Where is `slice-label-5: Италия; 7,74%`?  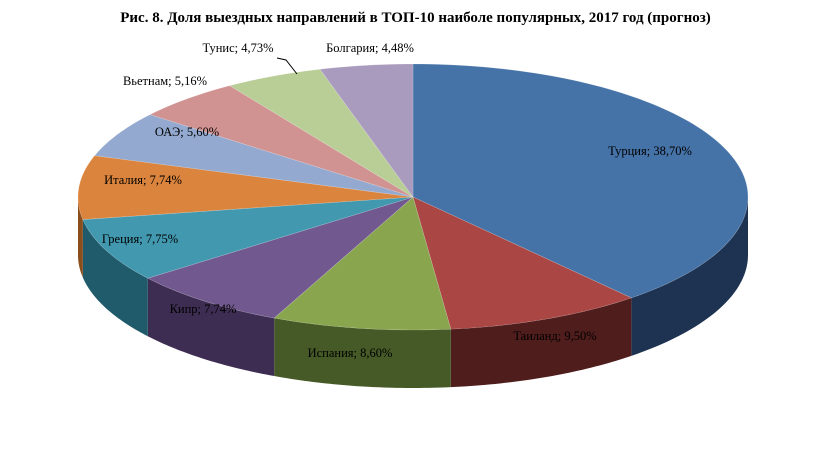
slice-label-5: Италия; 7,74% is located at coordinates (143, 180).